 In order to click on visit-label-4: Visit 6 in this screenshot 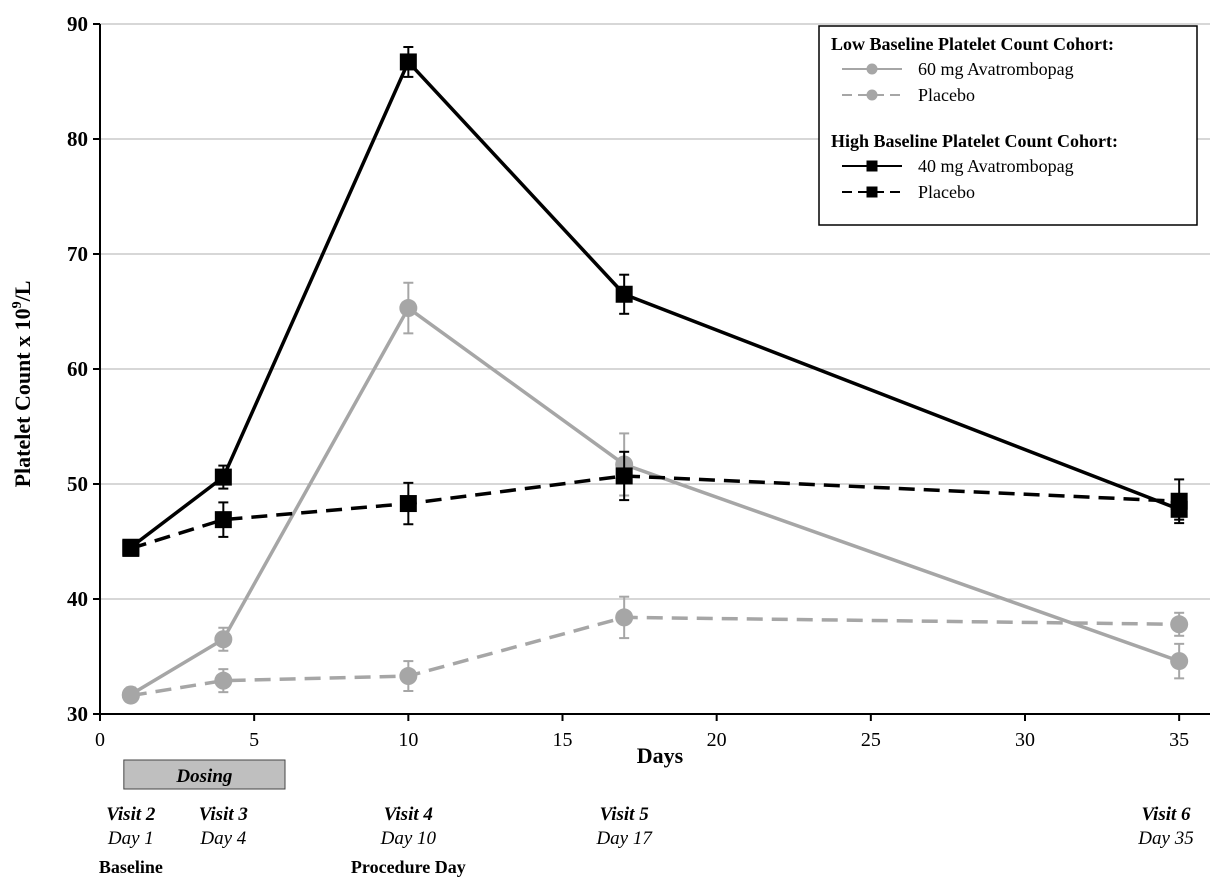, I will do `click(1166, 814)`.